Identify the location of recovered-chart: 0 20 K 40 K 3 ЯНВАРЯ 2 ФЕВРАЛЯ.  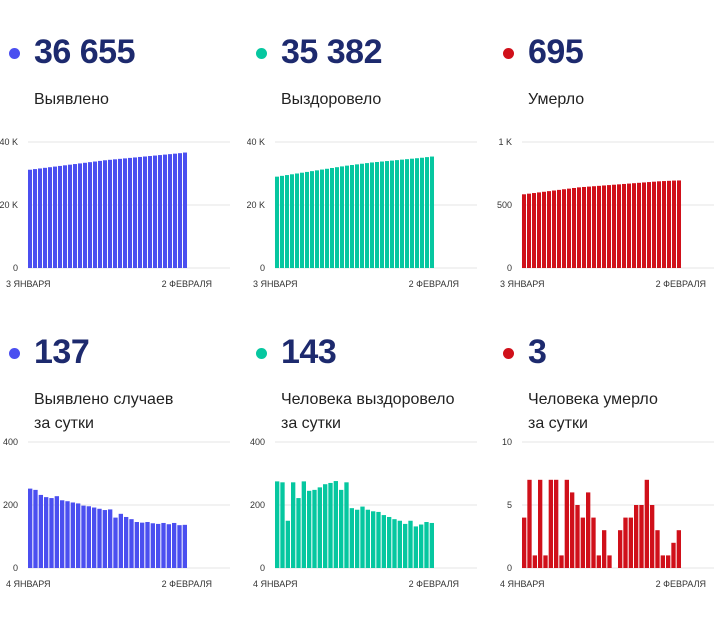
(362, 213).